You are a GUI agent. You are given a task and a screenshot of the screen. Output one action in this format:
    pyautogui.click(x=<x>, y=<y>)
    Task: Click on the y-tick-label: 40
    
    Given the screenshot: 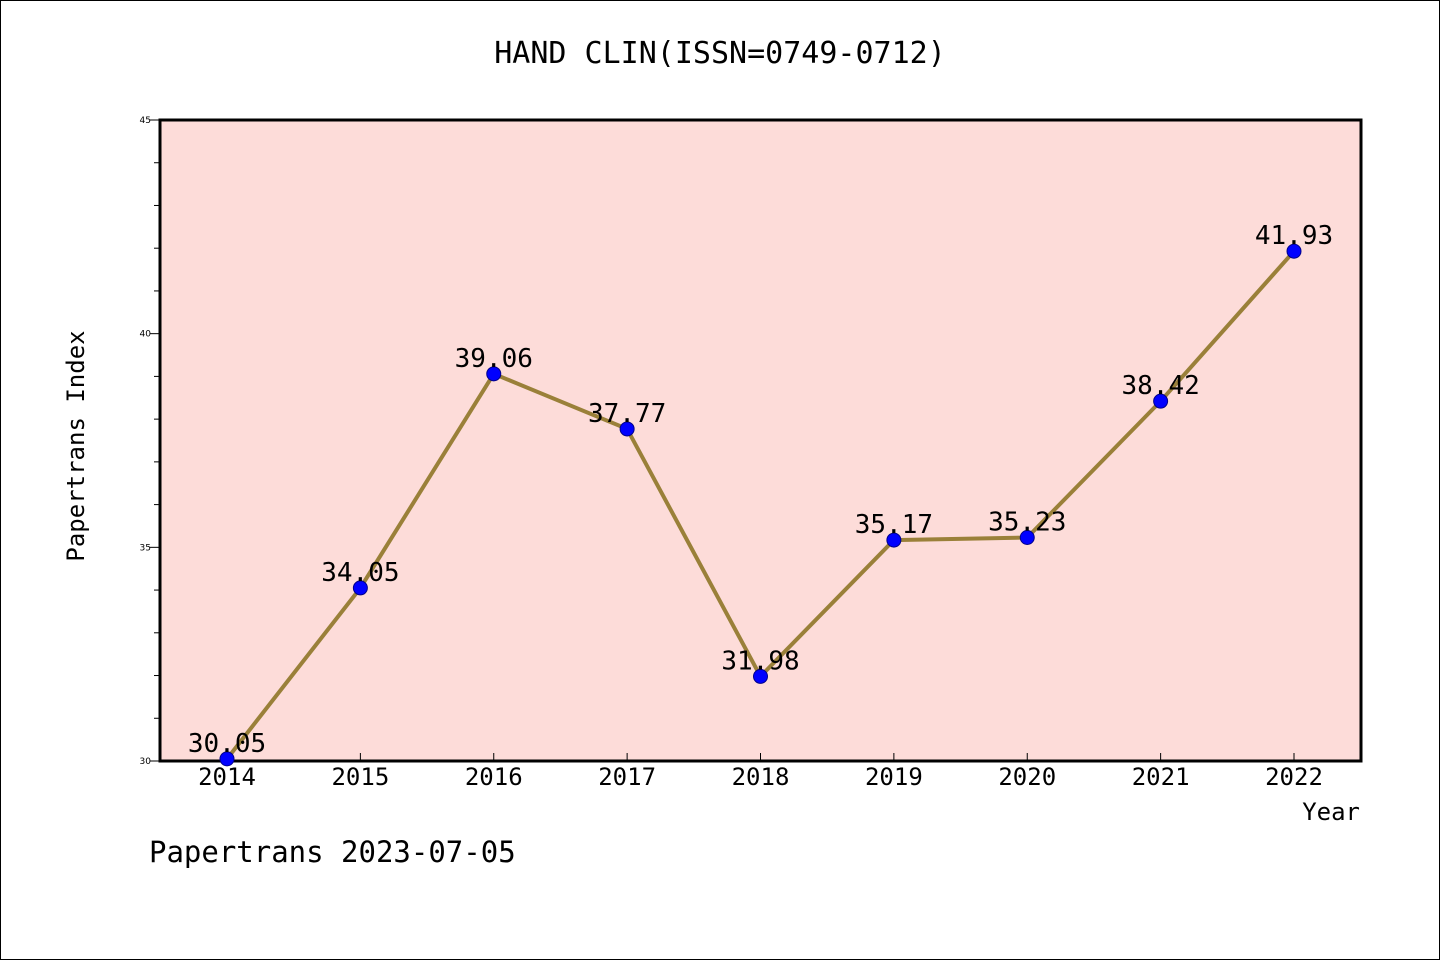 What is the action you would take?
    pyautogui.click(x=146, y=335)
    